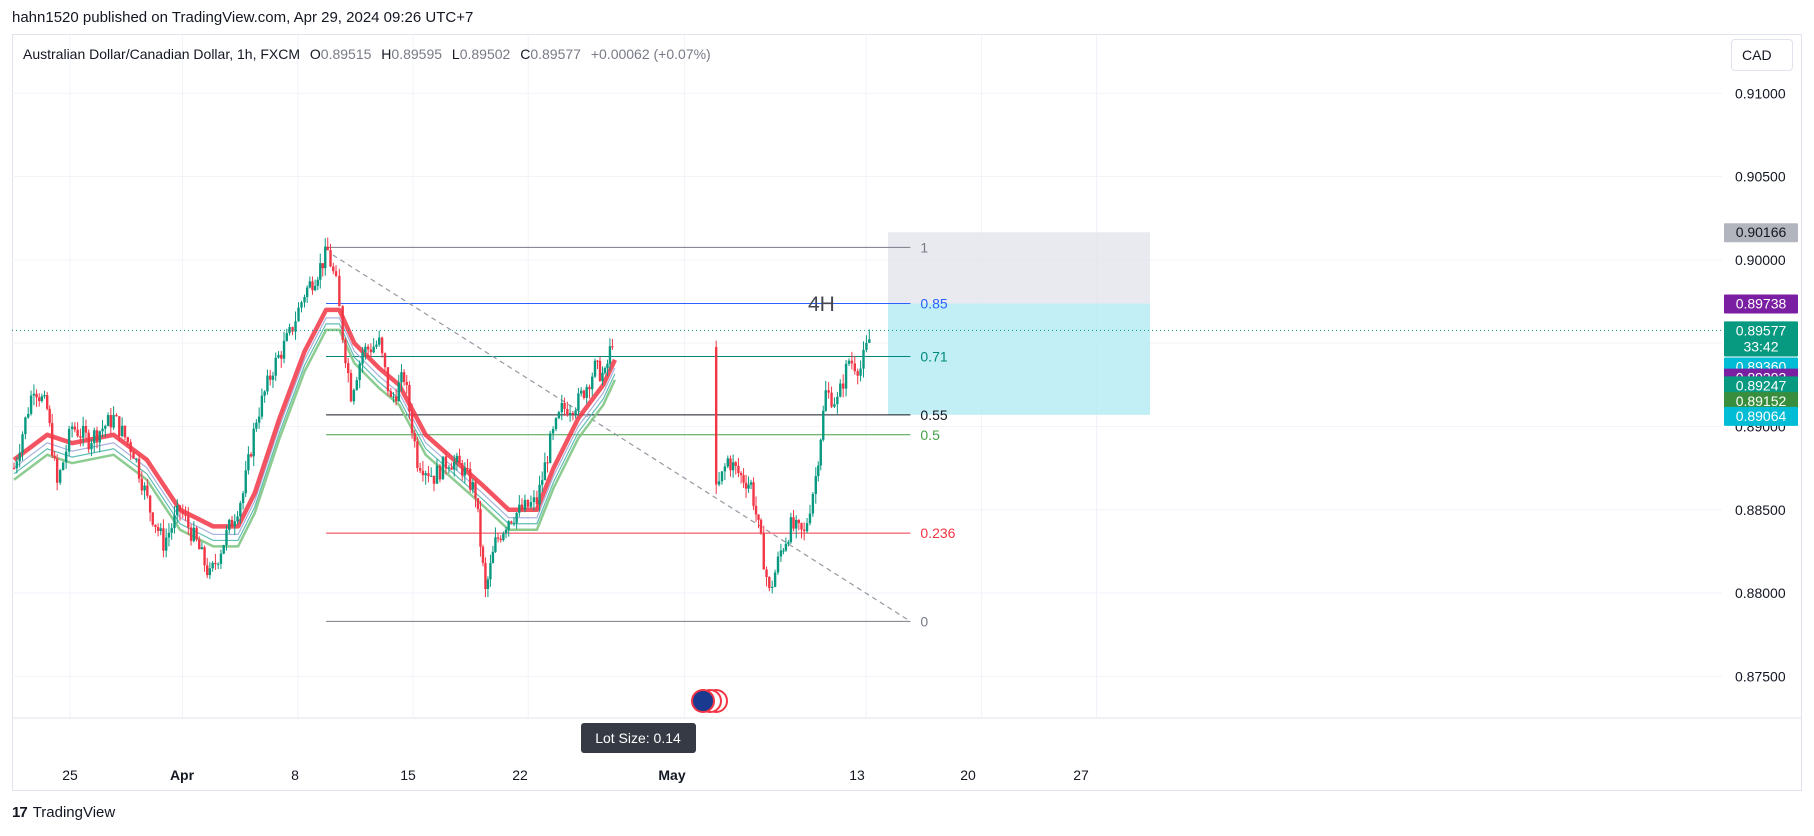  I want to click on zone-cyan, so click(1019, 359).